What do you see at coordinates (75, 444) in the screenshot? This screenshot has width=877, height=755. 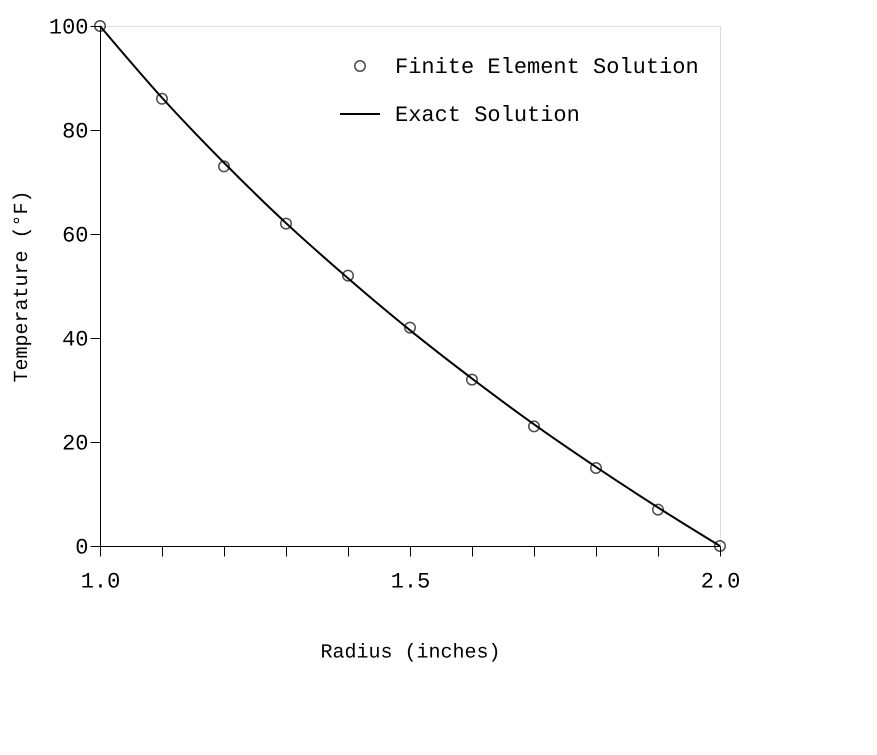 I see `y-tick-label: 20` at bounding box center [75, 444].